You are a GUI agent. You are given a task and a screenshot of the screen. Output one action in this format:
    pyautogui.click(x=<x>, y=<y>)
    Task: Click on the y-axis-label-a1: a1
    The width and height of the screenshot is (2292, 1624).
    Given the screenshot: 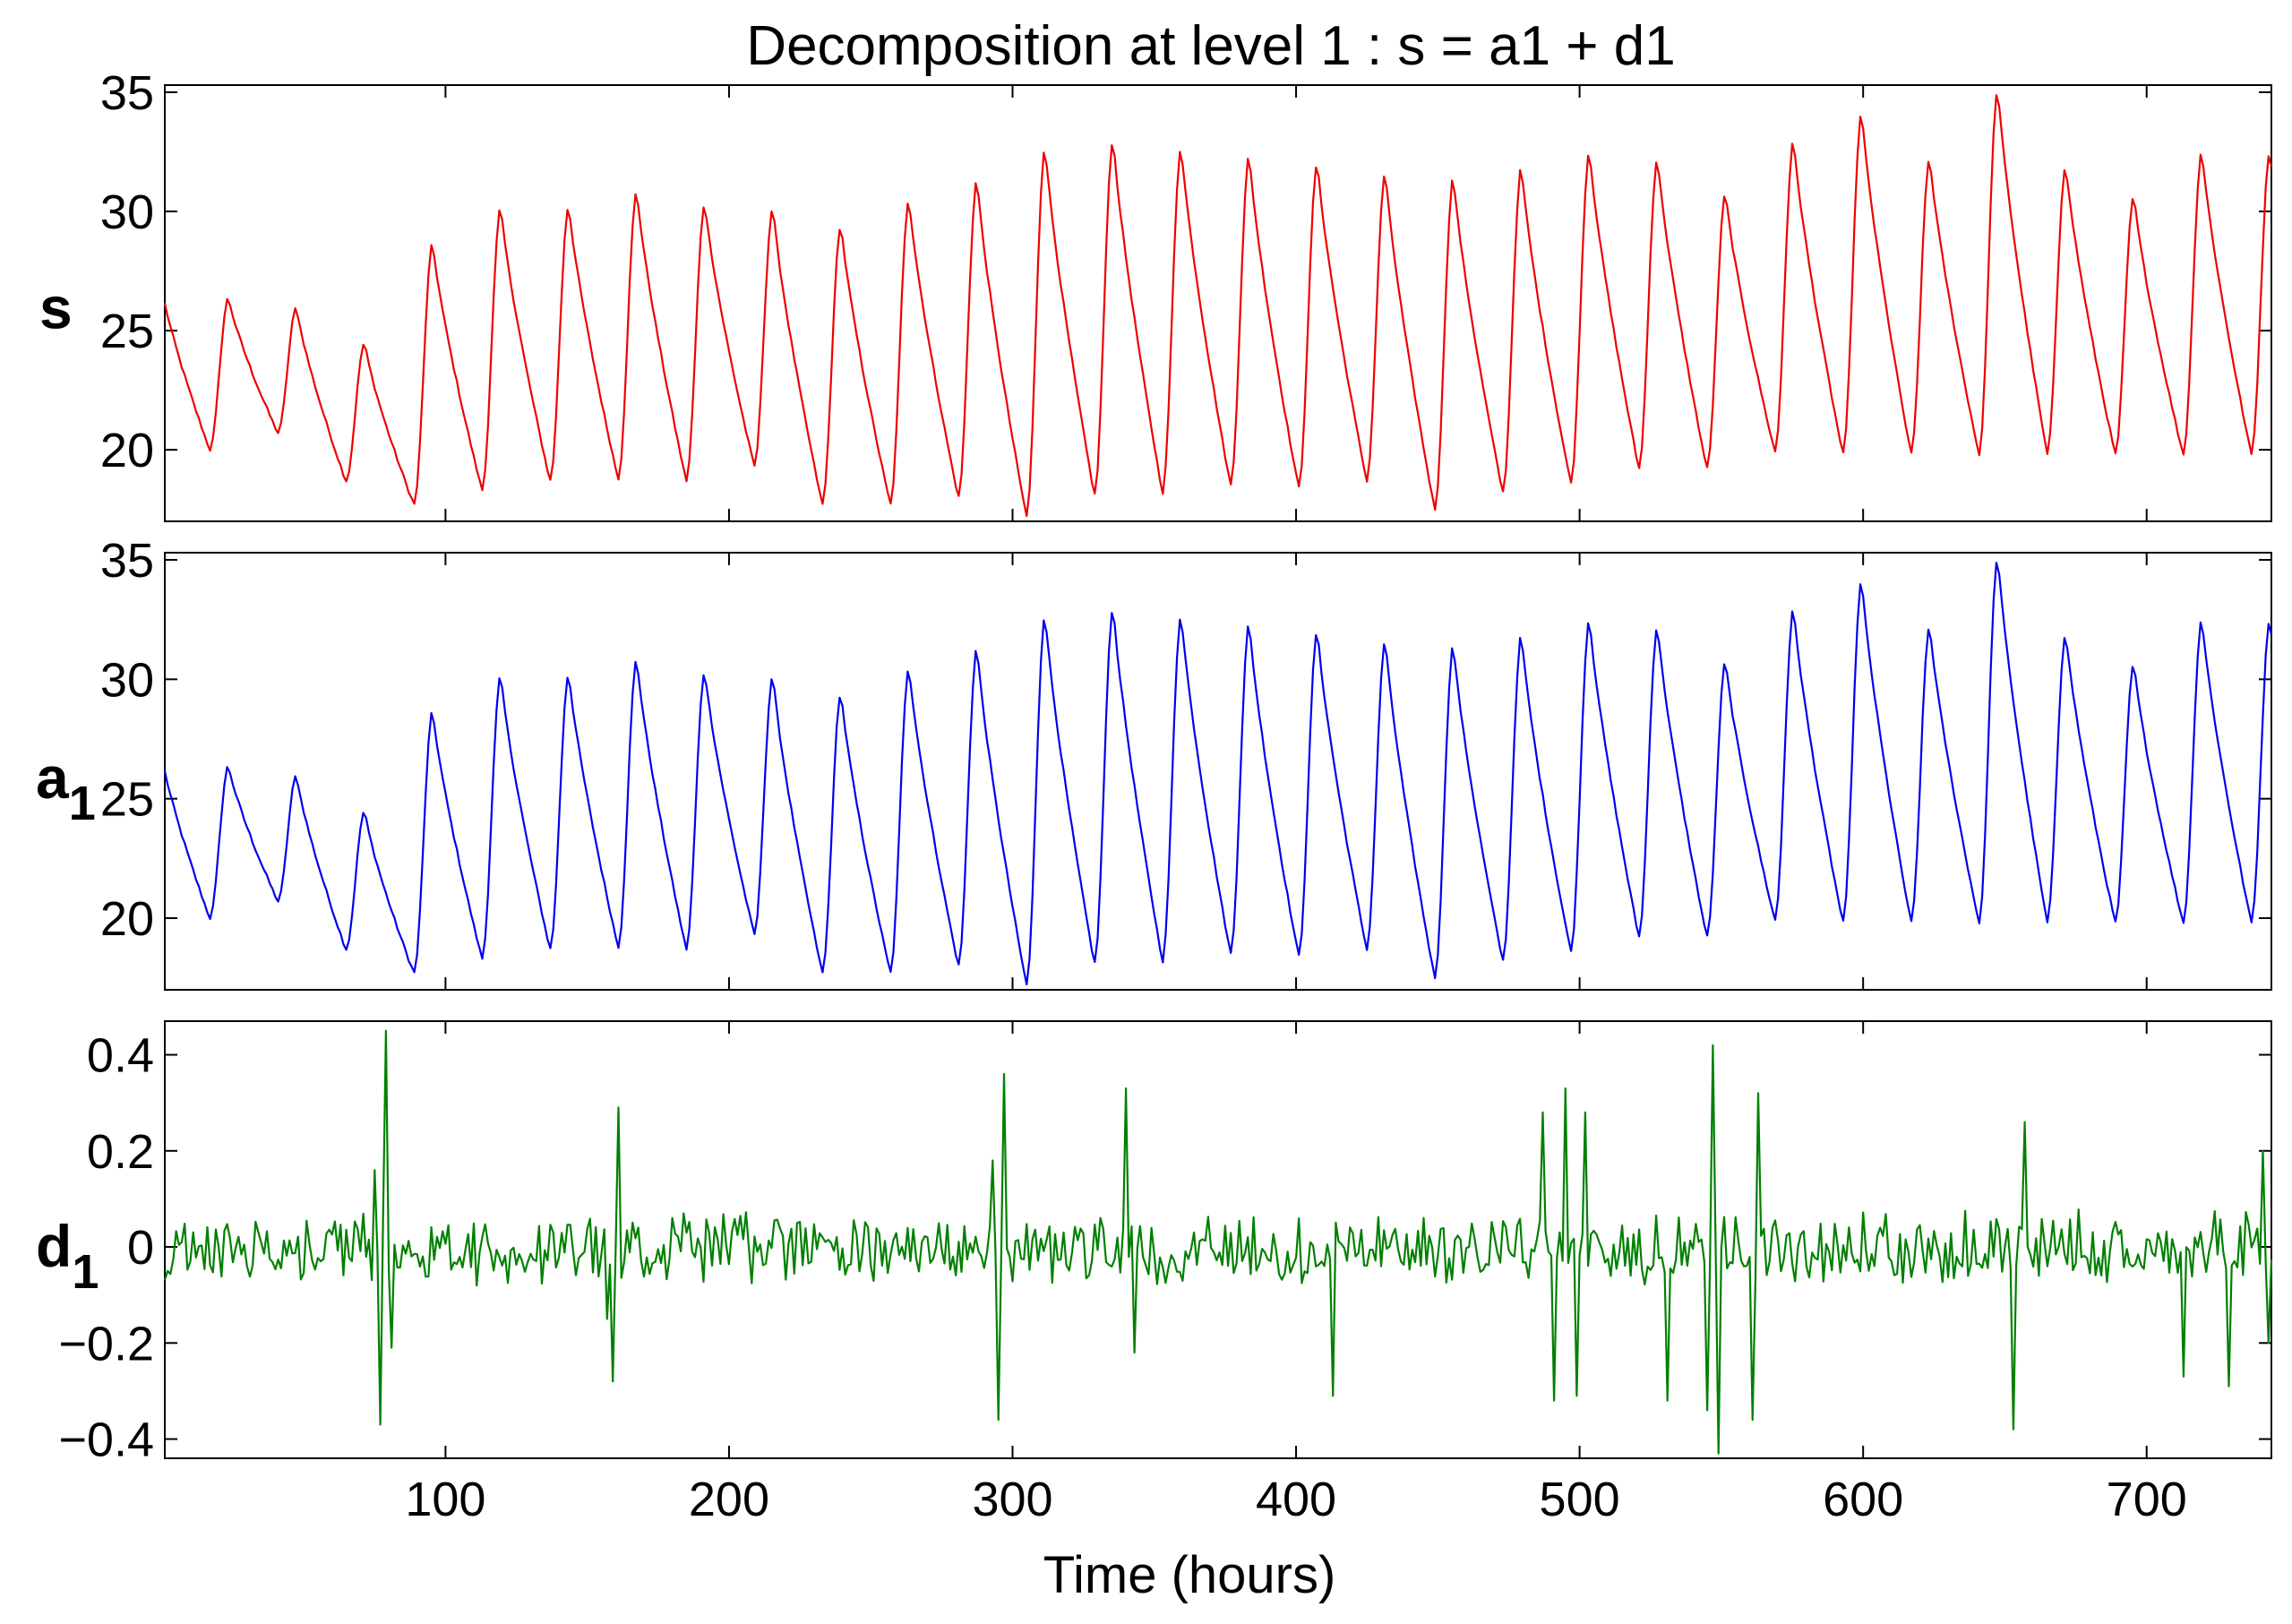 What is the action you would take?
    pyautogui.click(x=66, y=787)
    